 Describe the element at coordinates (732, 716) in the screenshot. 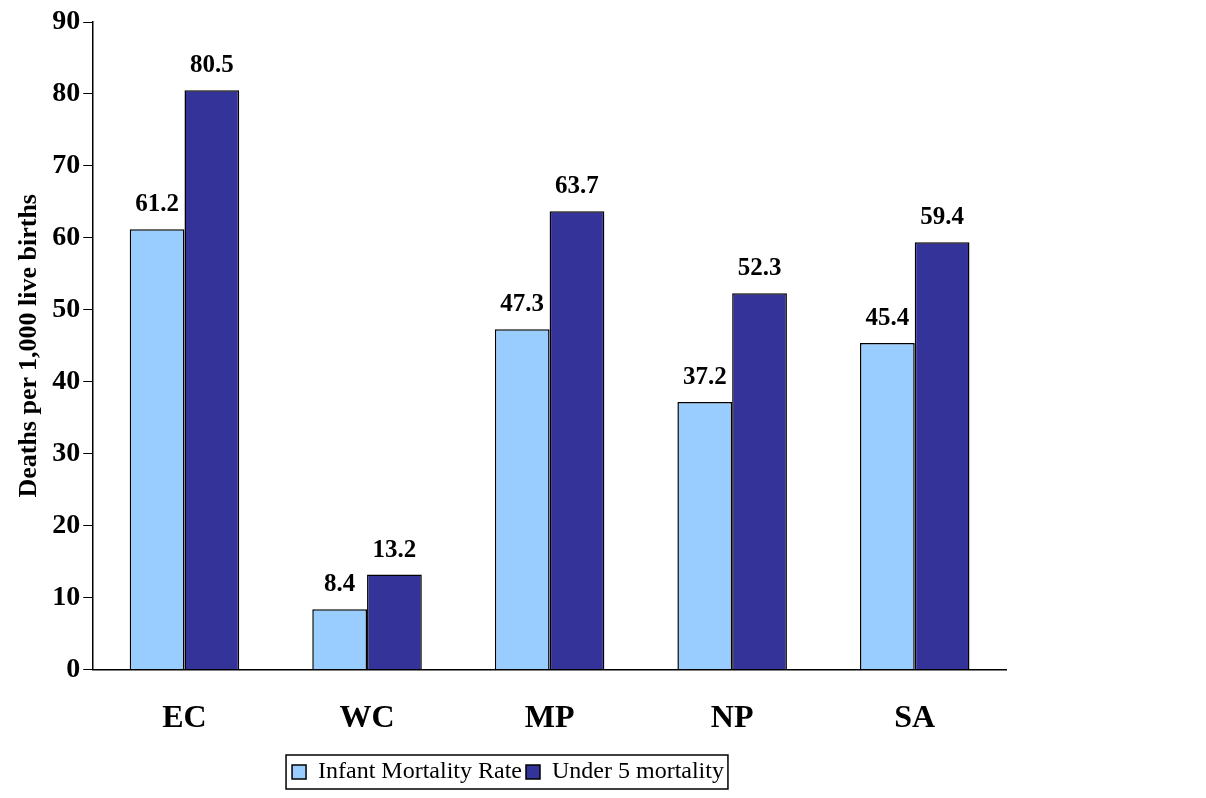

I see `x-tick-label: NP` at that location.